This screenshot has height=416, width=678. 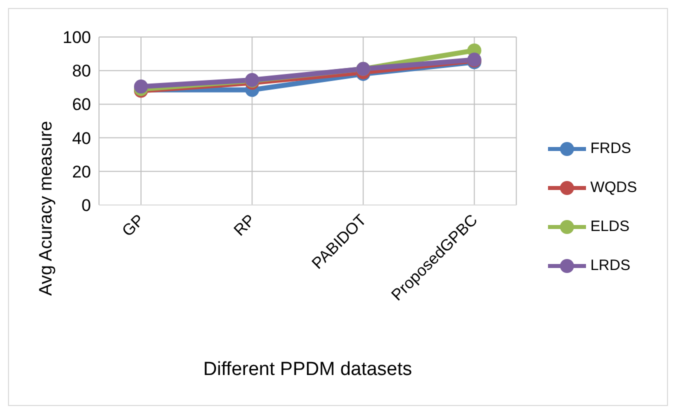 I want to click on legend-label: FRDS, so click(x=611, y=148).